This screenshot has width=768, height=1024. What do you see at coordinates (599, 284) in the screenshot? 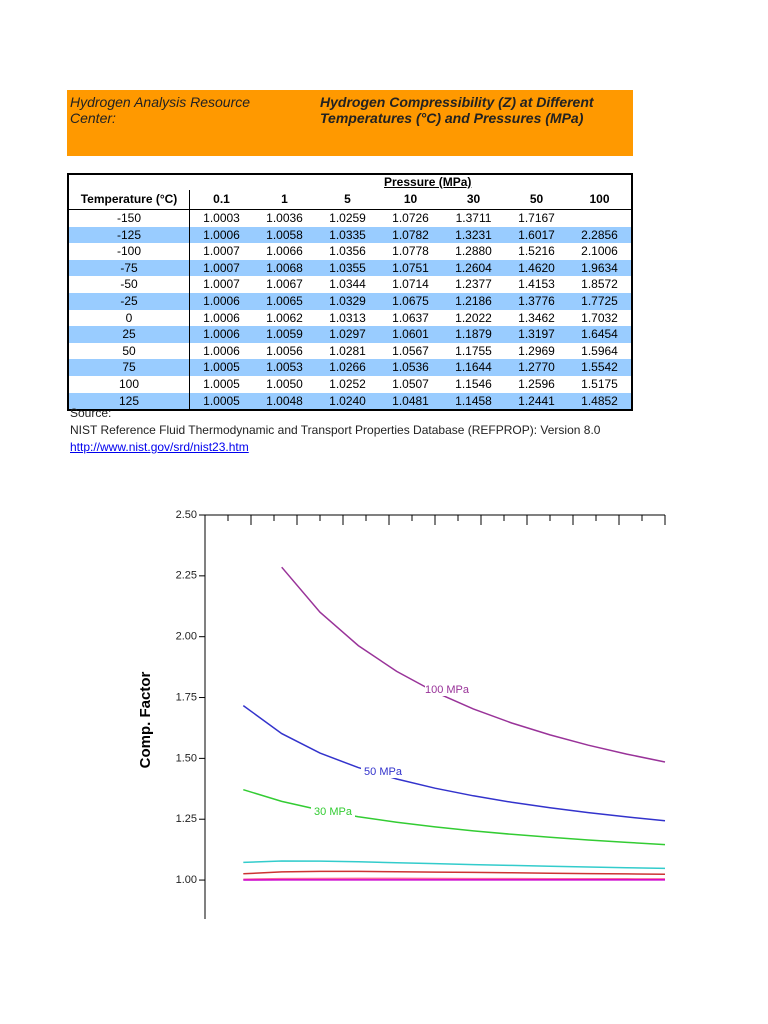
I see `table-cell: 1.8572` at bounding box center [599, 284].